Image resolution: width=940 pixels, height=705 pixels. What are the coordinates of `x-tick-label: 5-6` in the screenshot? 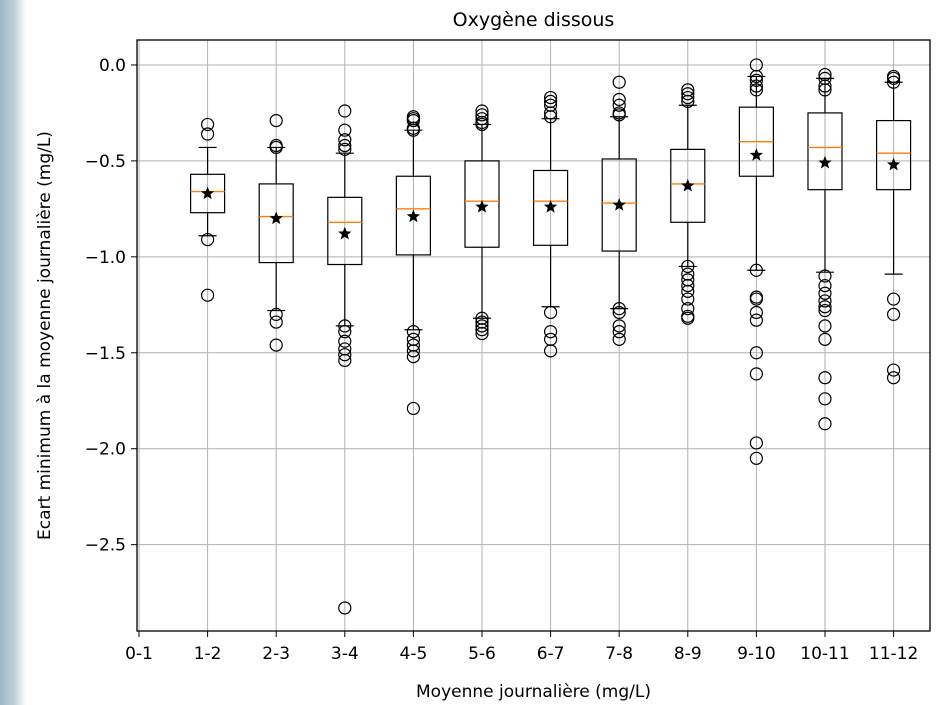 It's located at (482, 654).